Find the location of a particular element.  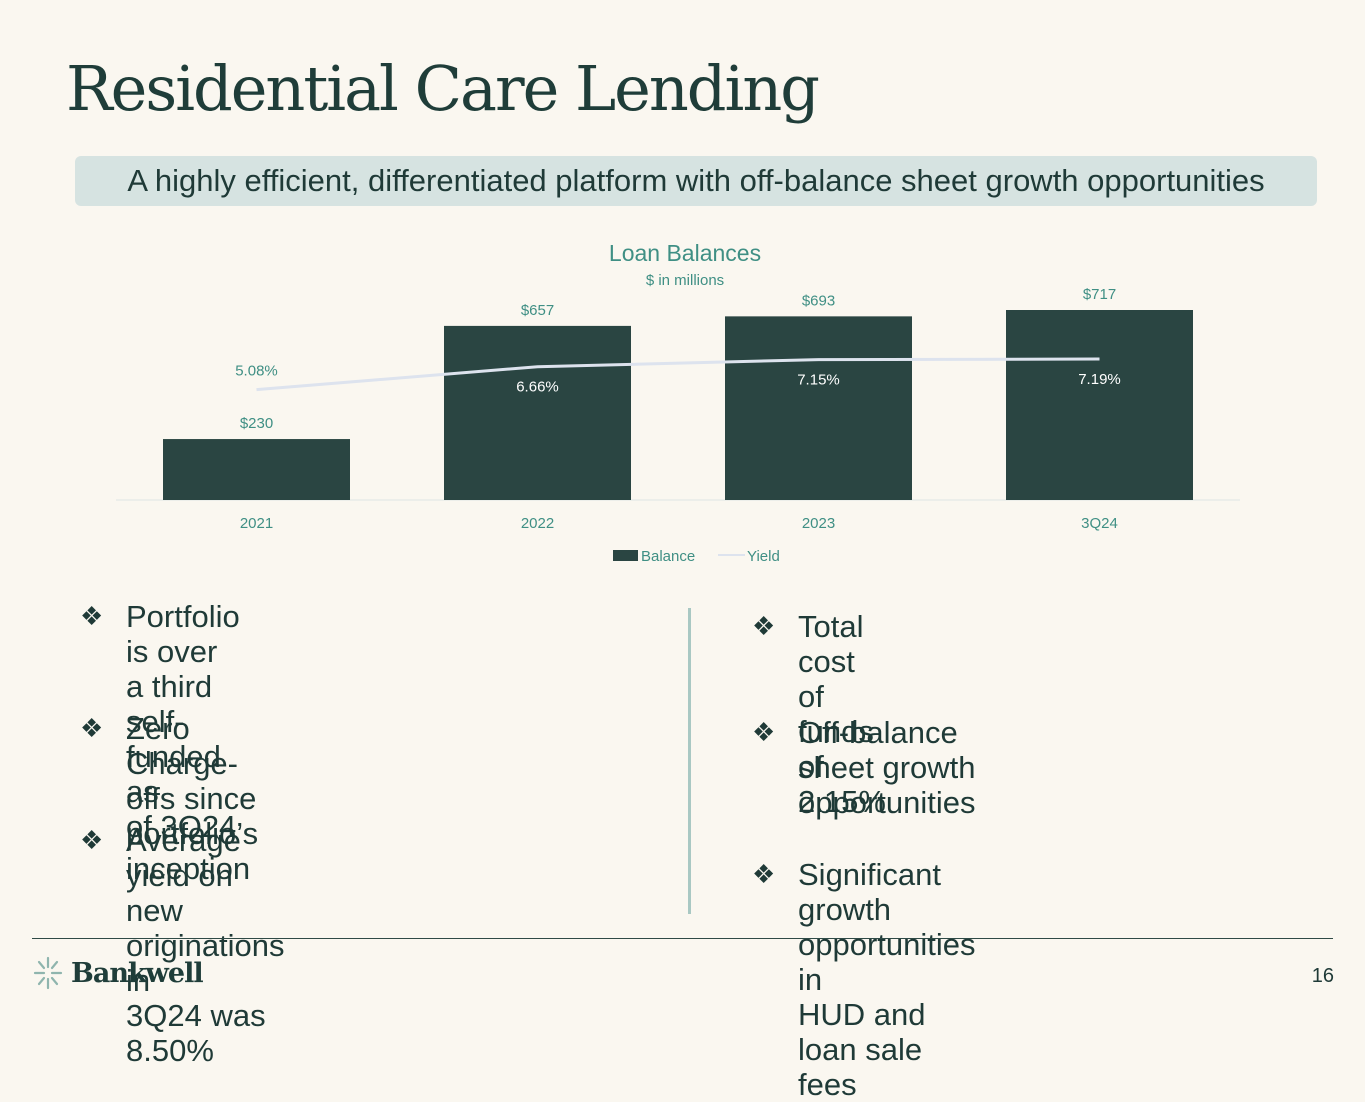

footer-divider is located at coordinates (682, 938).